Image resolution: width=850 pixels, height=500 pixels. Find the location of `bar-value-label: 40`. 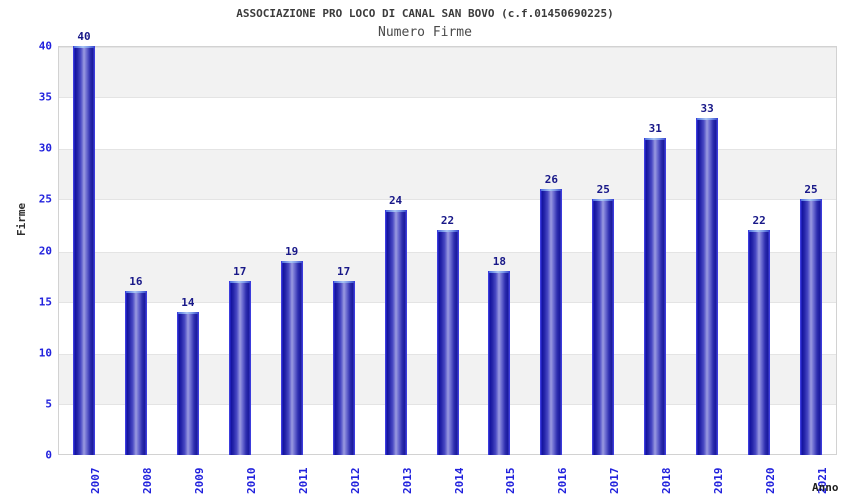

bar-value-label: 40 is located at coordinates (84, 36).